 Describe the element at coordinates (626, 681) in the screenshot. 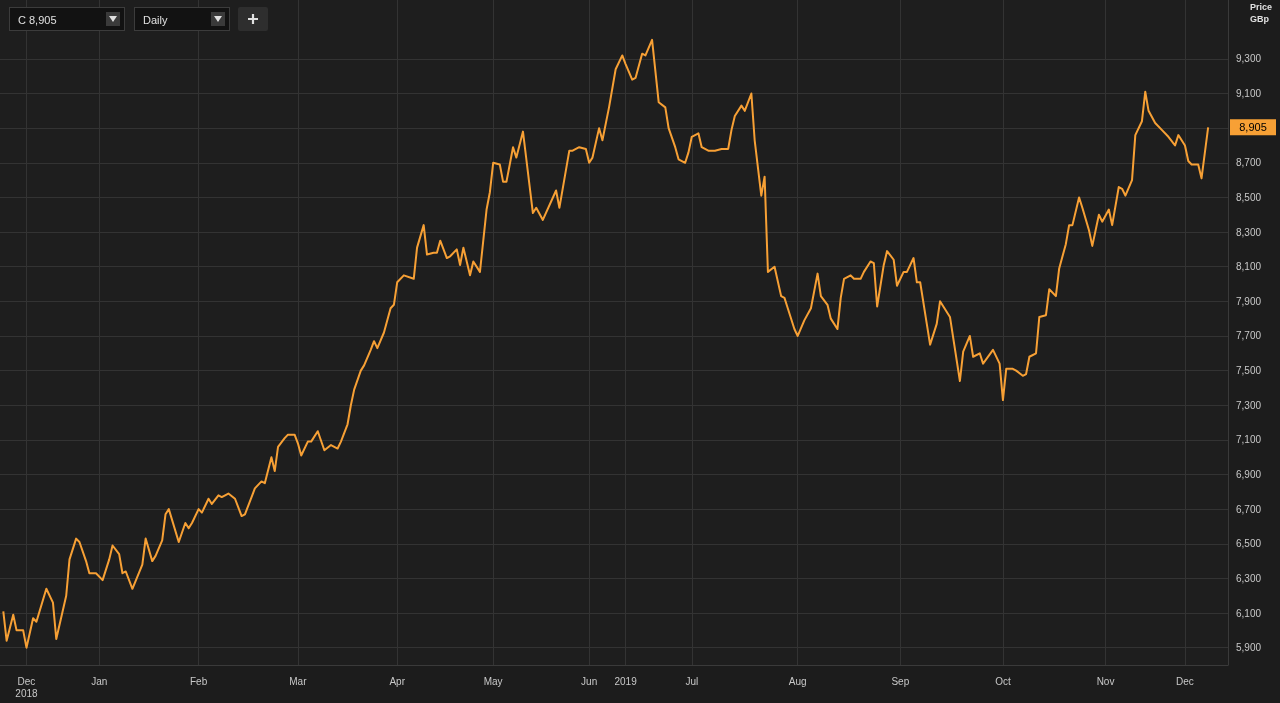

I see `x-tick-label: 2019` at that location.